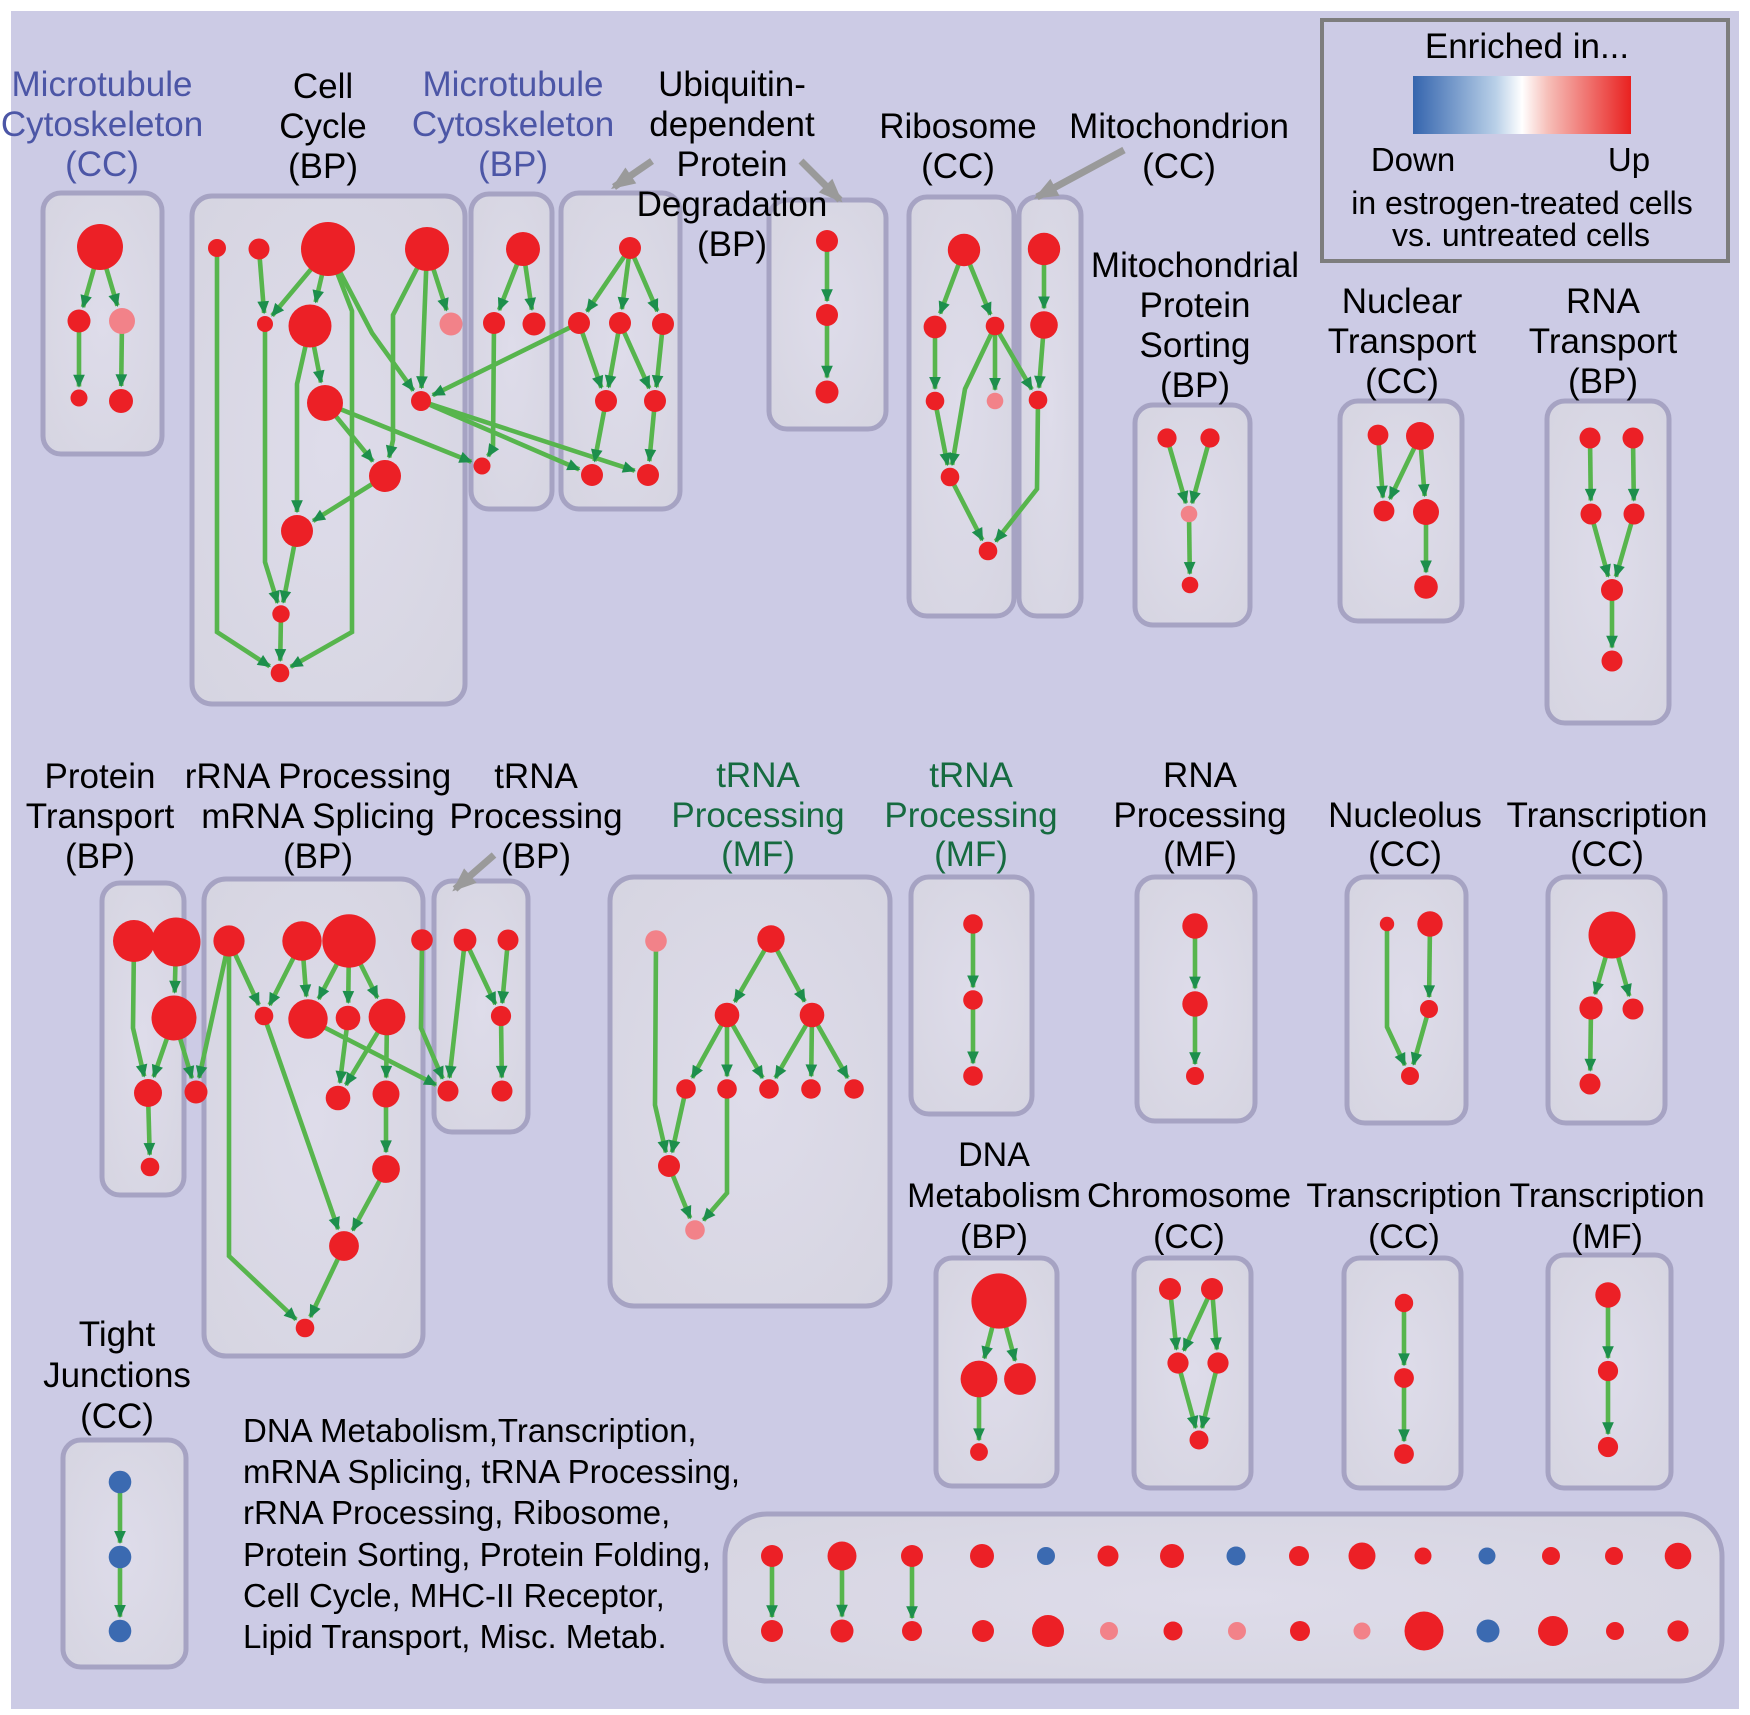  Describe the element at coordinates (323, 126) in the screenshot. I see `svg-text: Cycle` at that location.